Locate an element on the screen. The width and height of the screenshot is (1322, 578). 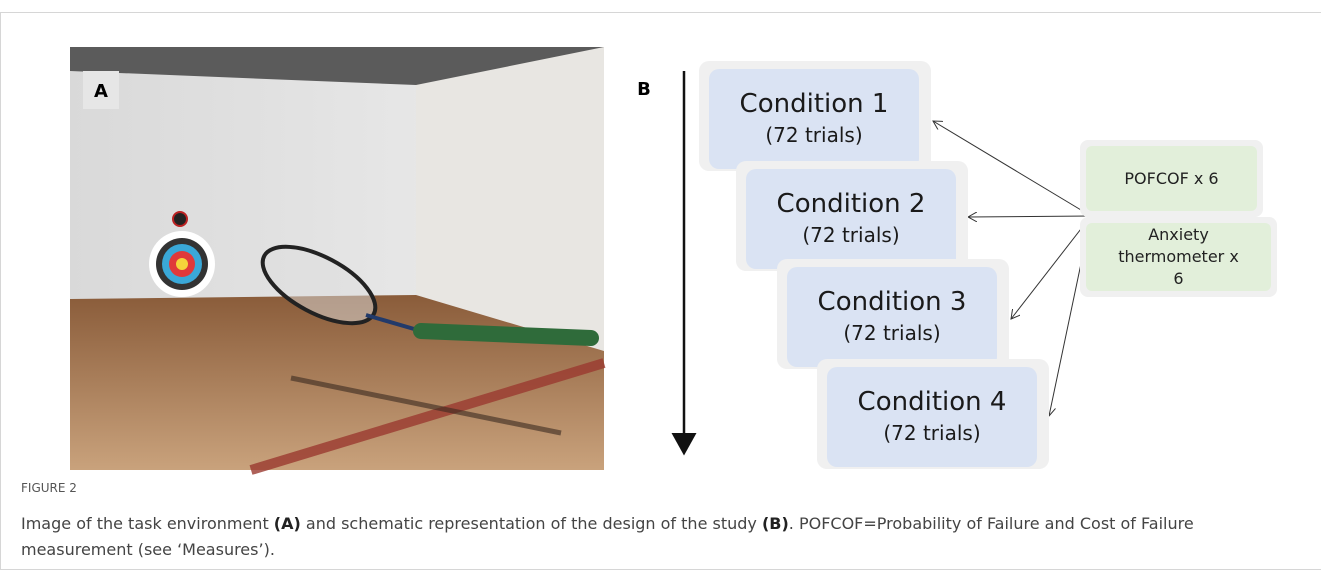
condition-box: Condition 3 (72 trials) is located at coordinates (893, 314).